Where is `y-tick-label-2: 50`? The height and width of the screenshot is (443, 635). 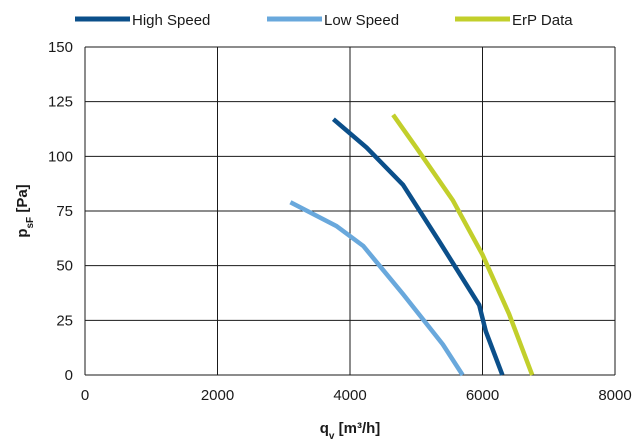
y-tick-label-2: 50 is located at coordinates (64, 266).